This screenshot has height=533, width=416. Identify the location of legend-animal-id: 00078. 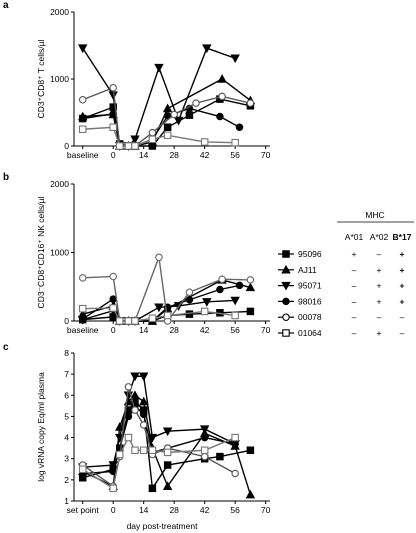
(310, 317).